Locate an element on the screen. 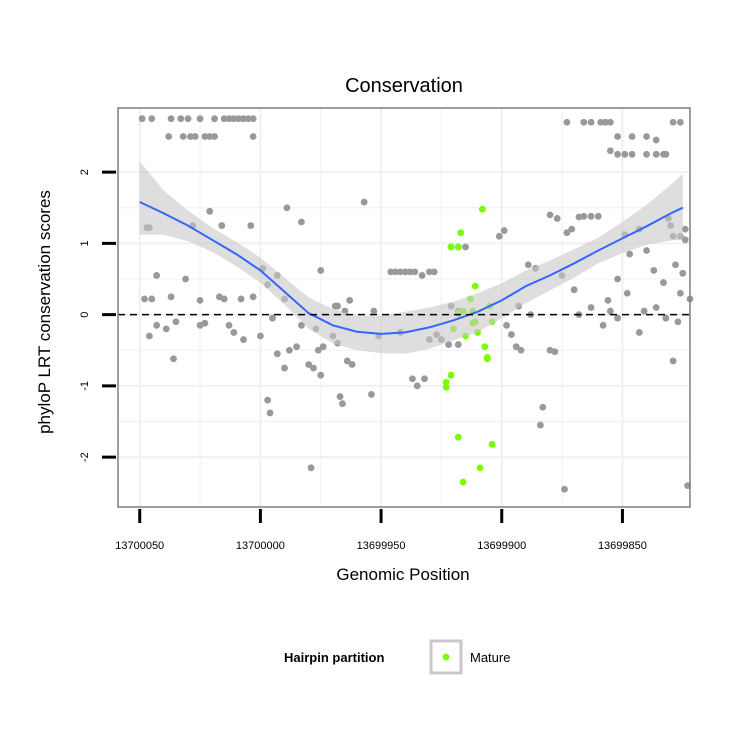  legend-key-mature-point is located at coordinates (446, 657).